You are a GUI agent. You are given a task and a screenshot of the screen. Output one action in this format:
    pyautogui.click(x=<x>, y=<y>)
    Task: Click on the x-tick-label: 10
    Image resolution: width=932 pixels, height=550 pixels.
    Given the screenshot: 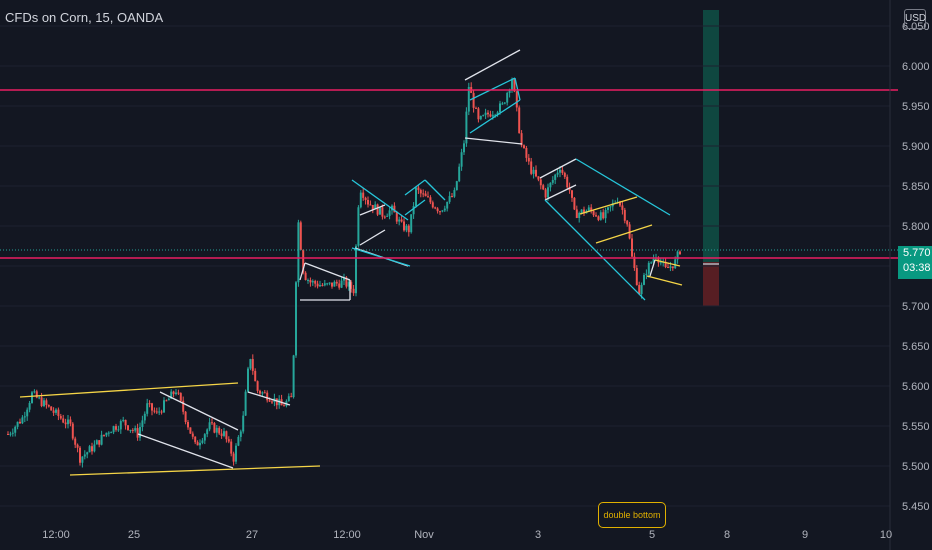 What is the action you would take?
    pyautogui.click(x=886, y=535)
    